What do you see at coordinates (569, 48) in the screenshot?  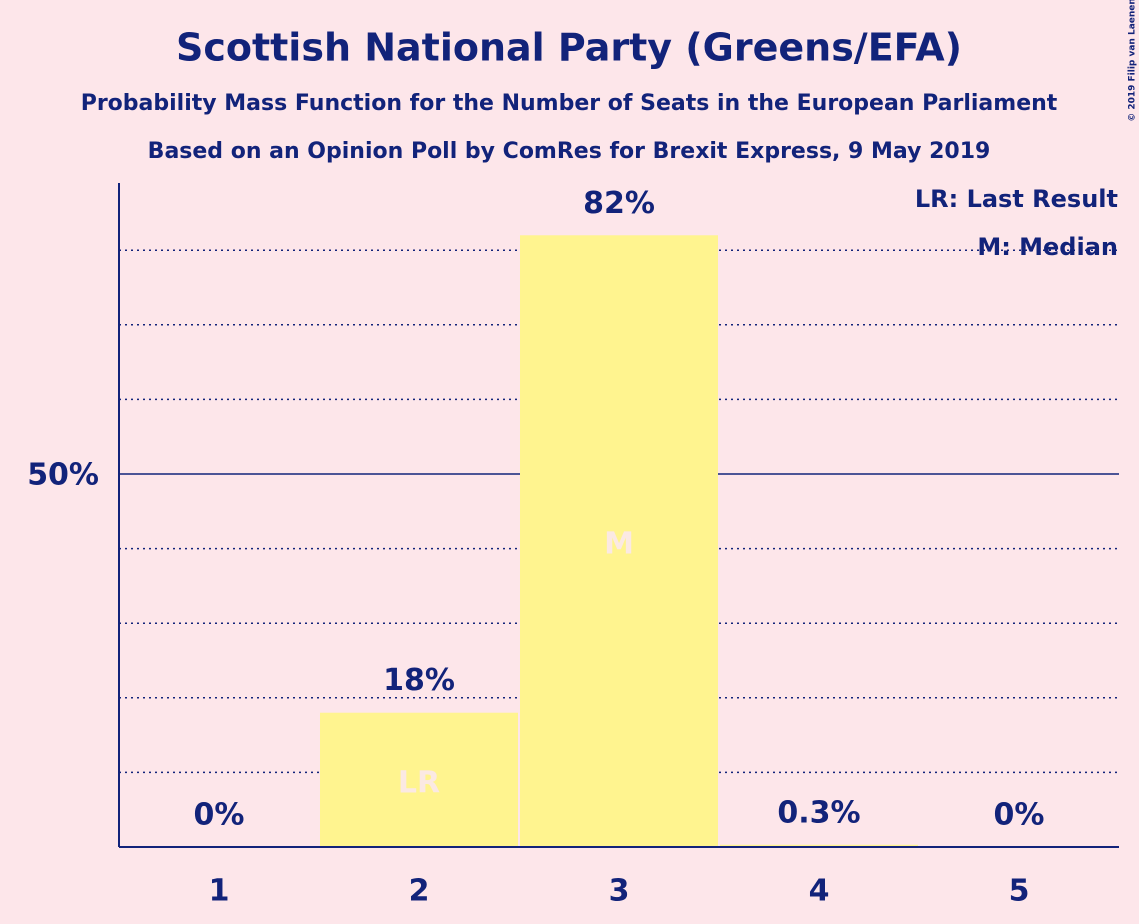 I see `chart-title: Scottish National Party (Greens/EFA)` at bounding box center [569, 48].